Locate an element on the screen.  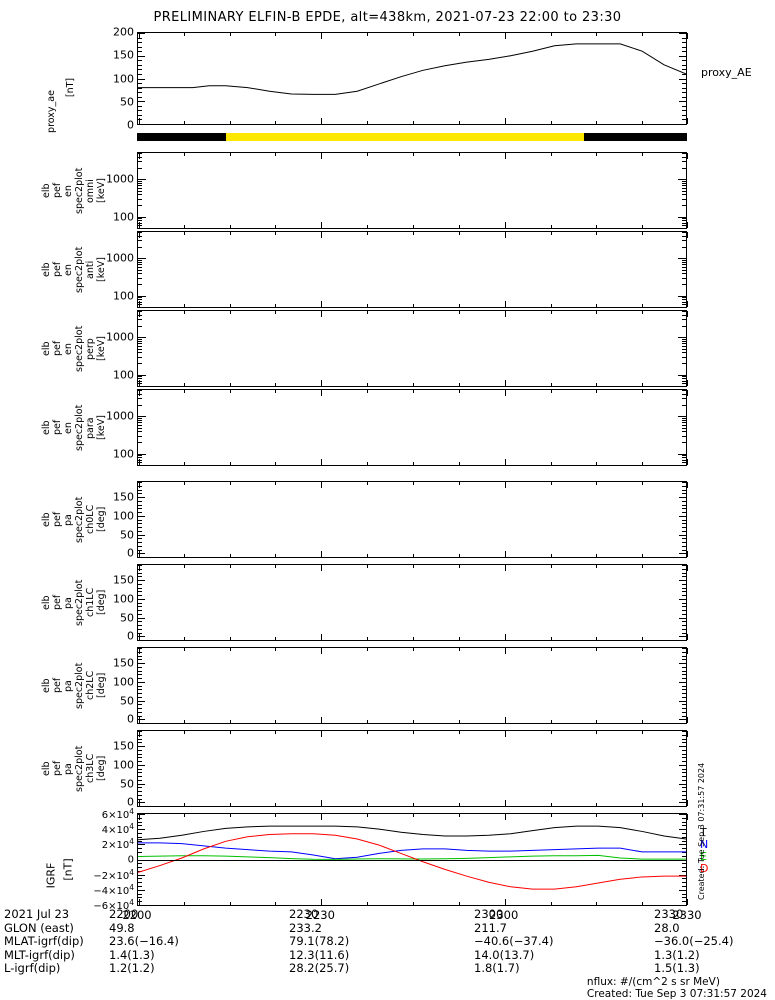
plot-area-igrf is located at coordinates (412, 857).